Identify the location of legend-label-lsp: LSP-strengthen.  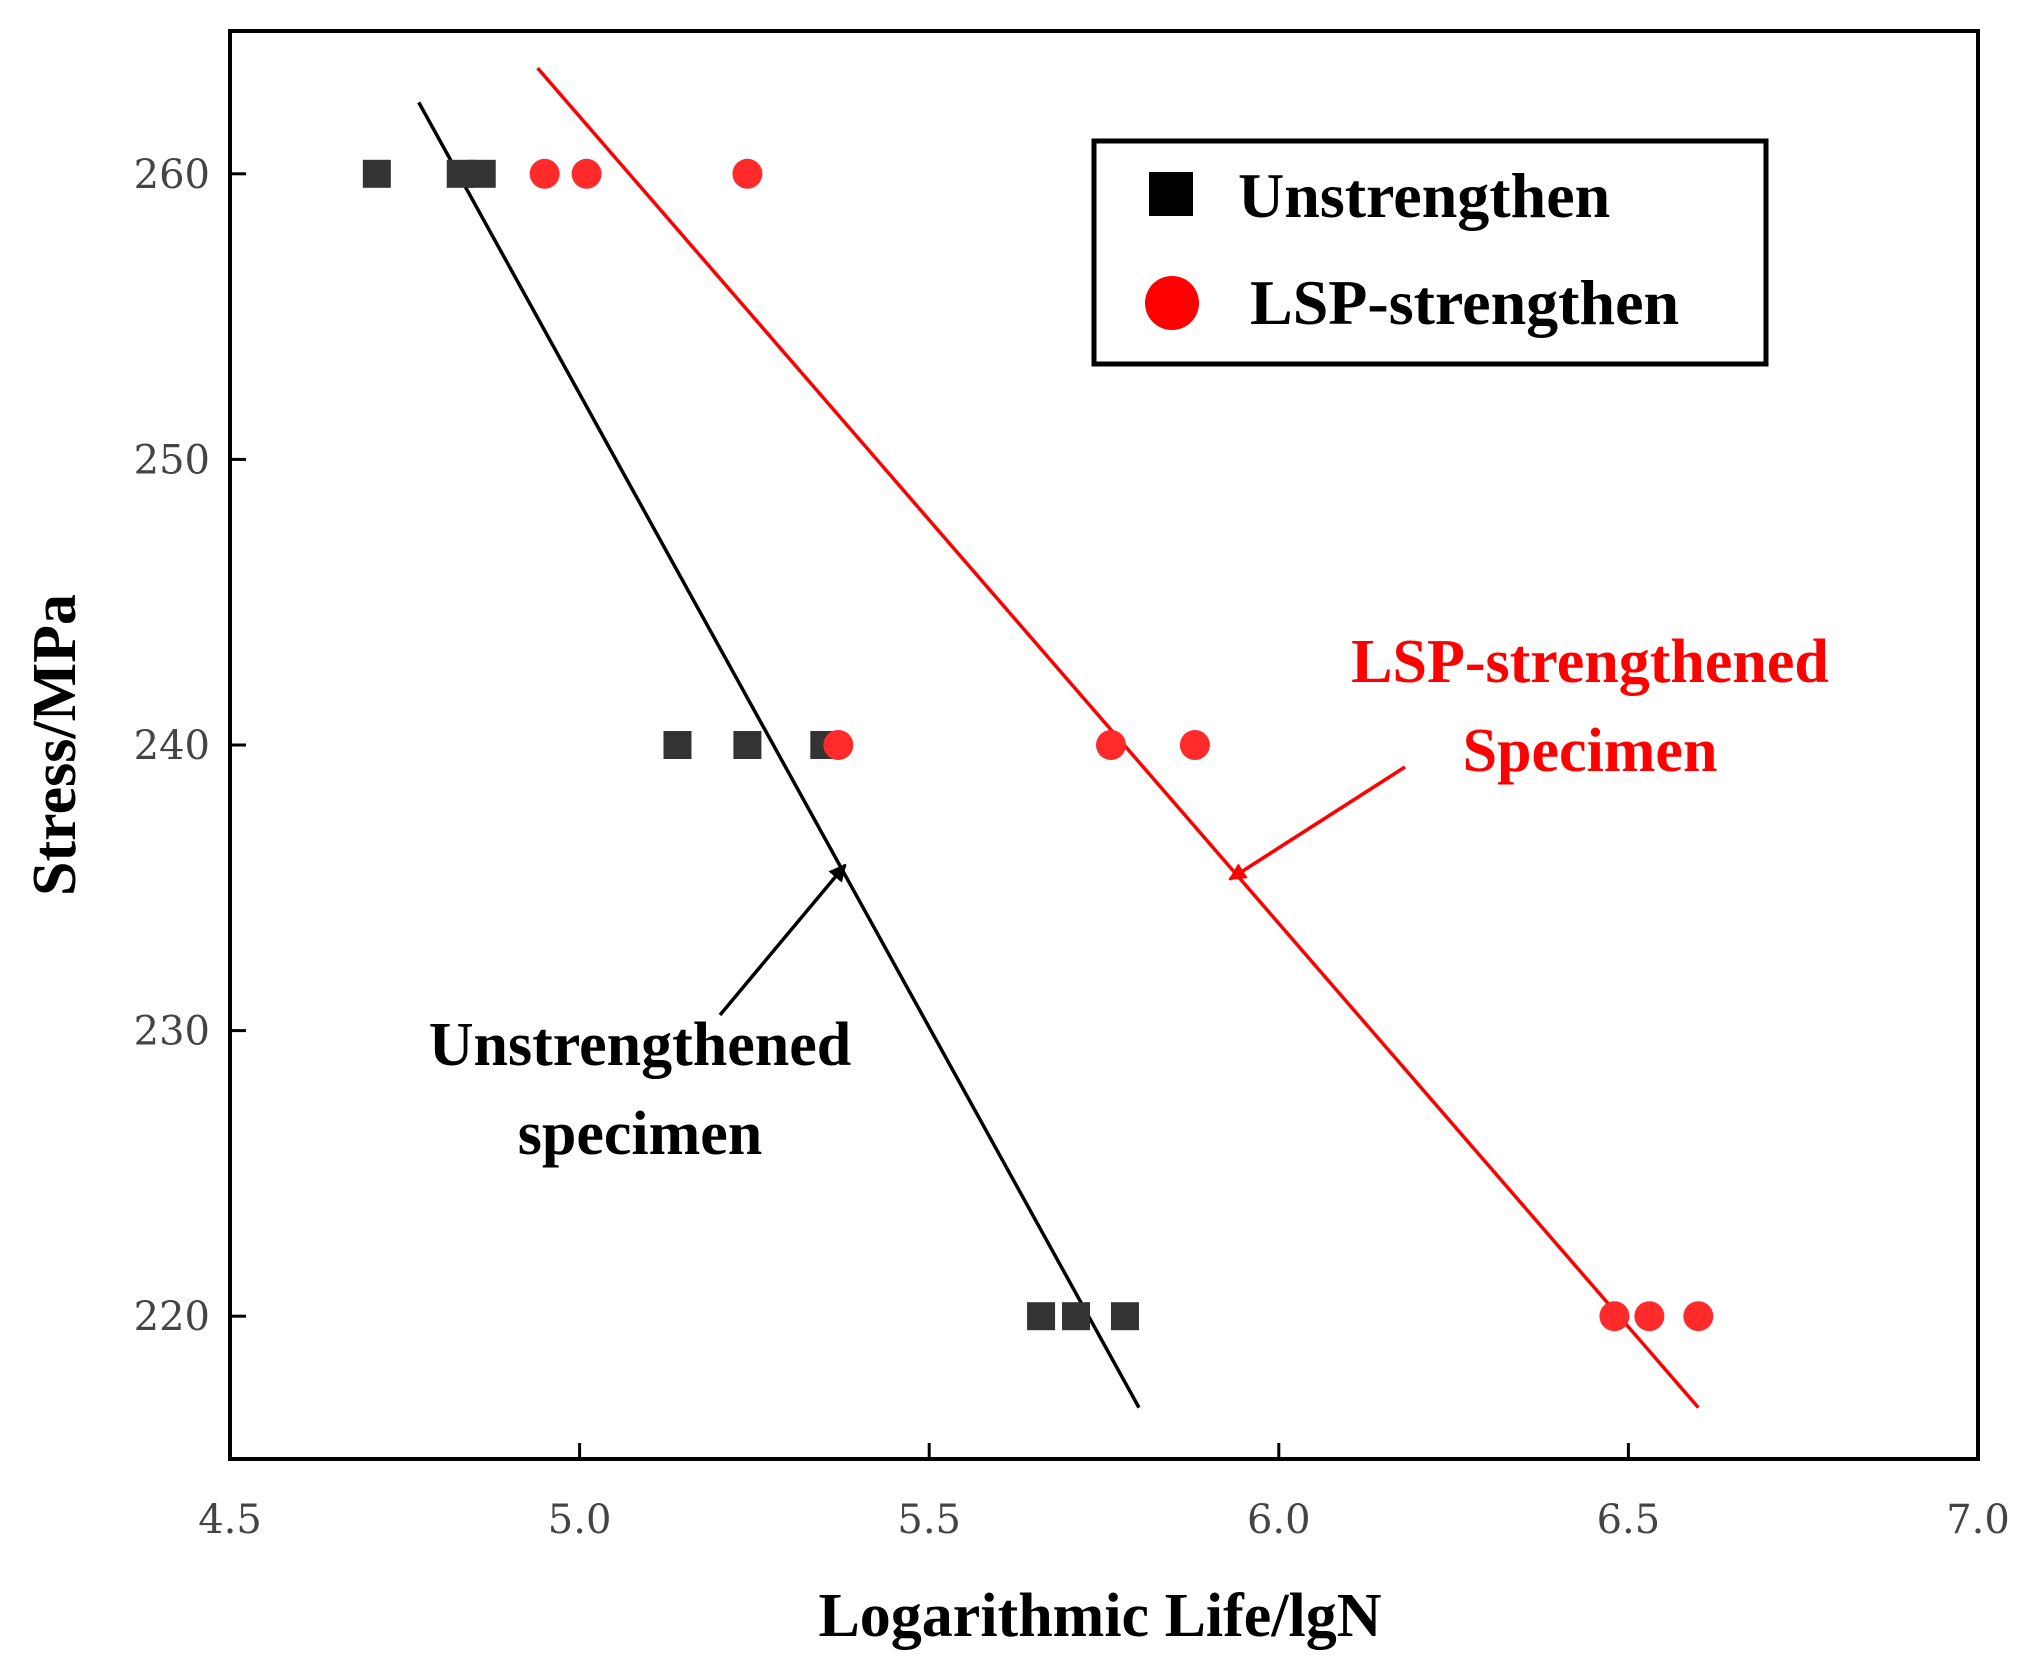
(1464, 302).